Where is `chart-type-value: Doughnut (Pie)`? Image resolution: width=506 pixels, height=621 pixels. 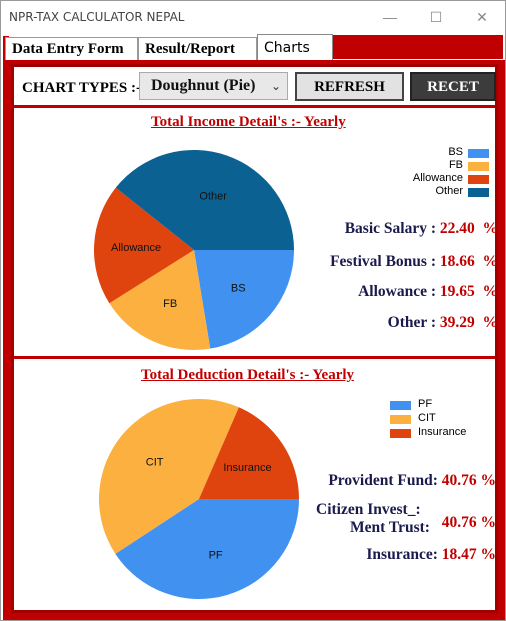
chart-type-value: Doughnut (Pie) is located at coordinates (203, 85).